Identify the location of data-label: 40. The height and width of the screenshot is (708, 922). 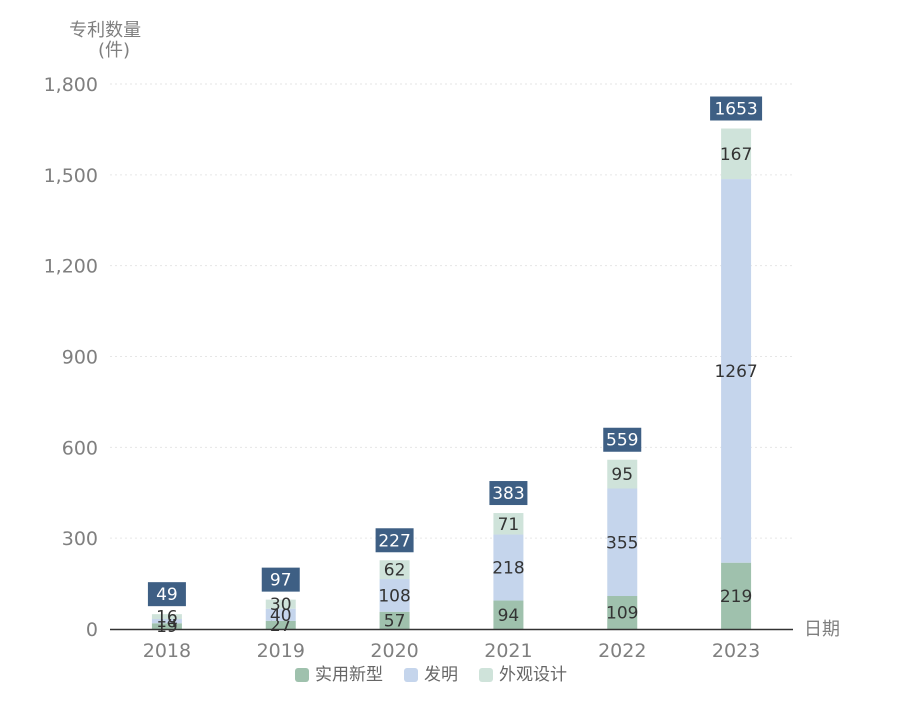
(281, 616).